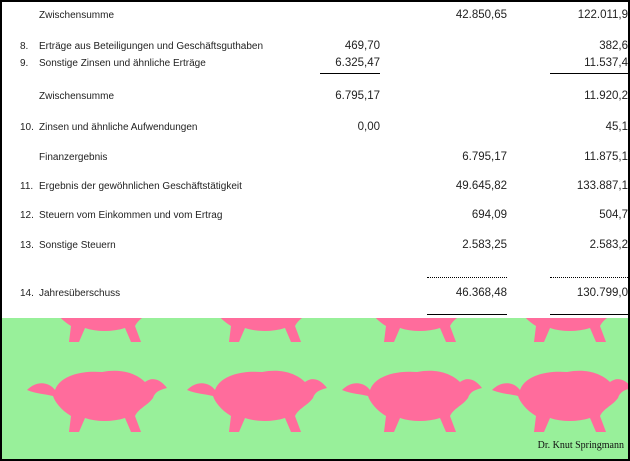  I want to click on amount: 2.583,25, so click(484, 245).